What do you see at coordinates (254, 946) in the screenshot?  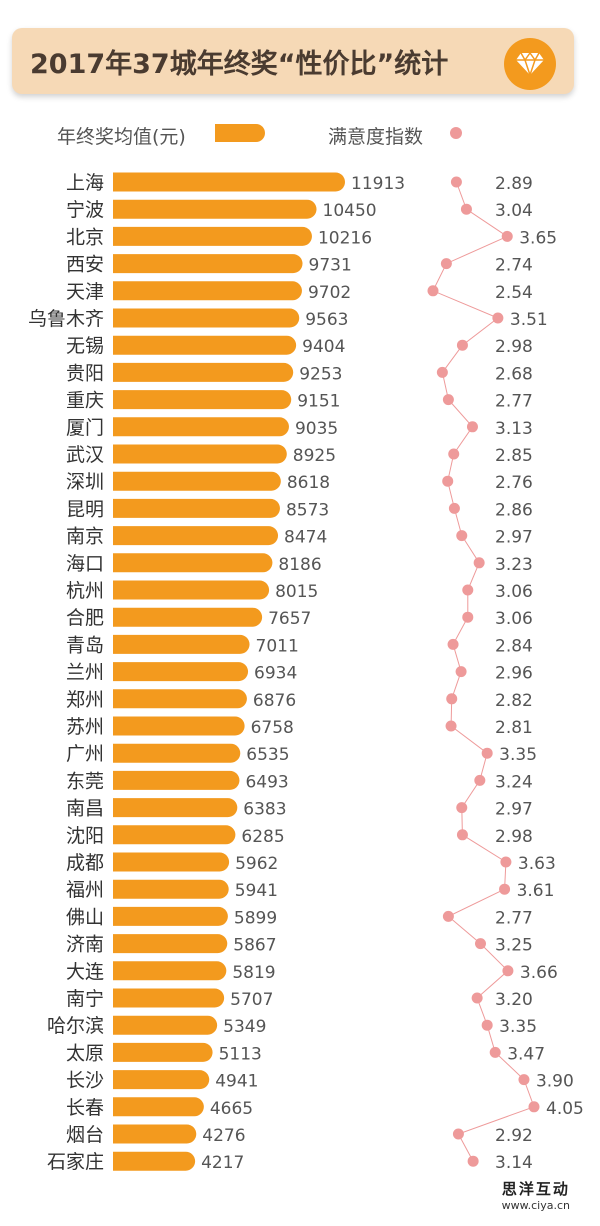 I see `salary-value-label: 5867` at bounding box center [254, 946].